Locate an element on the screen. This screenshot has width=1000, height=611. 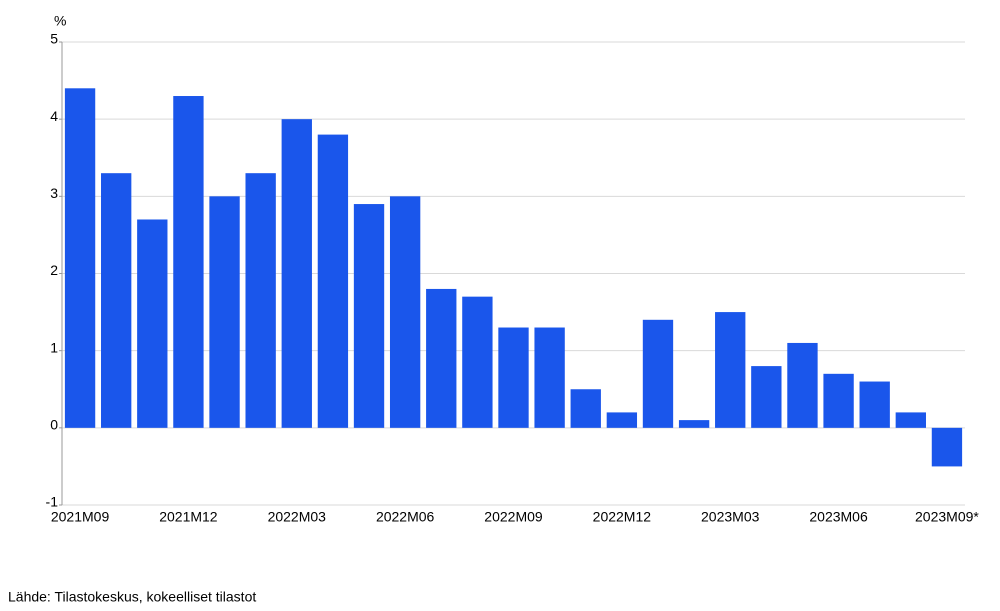
x-tick-label: 2022M12 is located at coordinates (622, 517).